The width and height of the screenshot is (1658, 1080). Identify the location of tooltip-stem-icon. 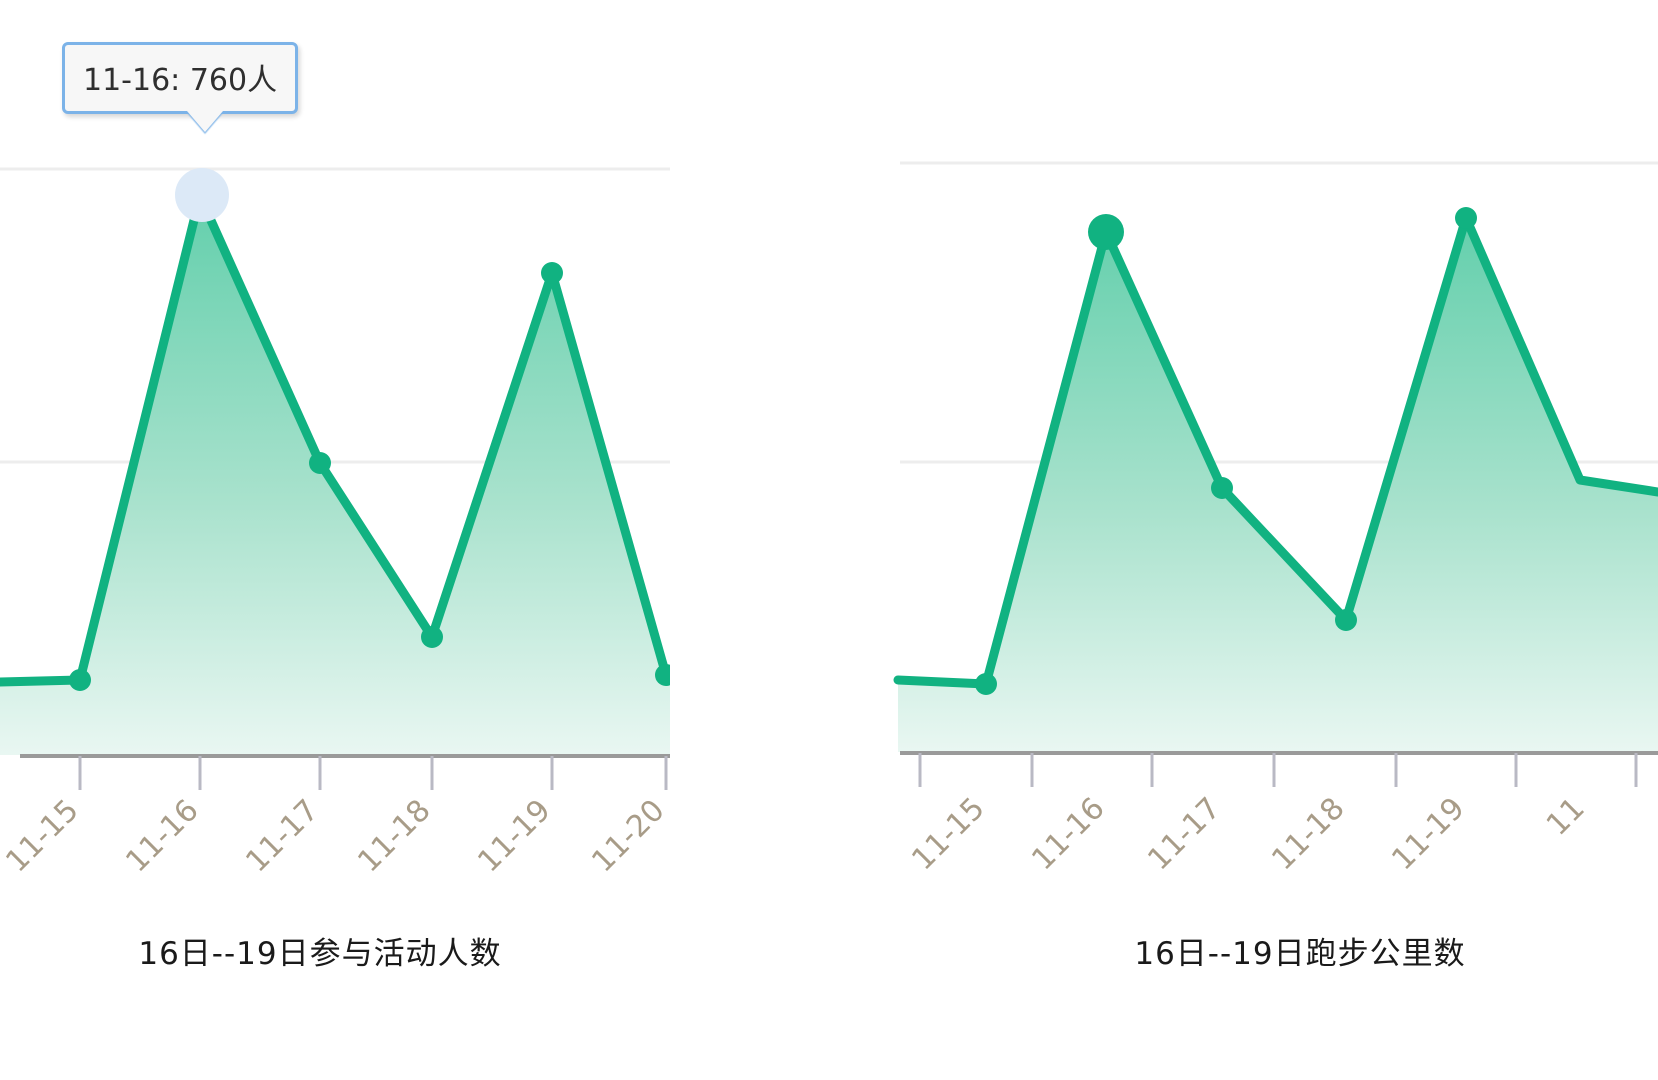
(205, 121).